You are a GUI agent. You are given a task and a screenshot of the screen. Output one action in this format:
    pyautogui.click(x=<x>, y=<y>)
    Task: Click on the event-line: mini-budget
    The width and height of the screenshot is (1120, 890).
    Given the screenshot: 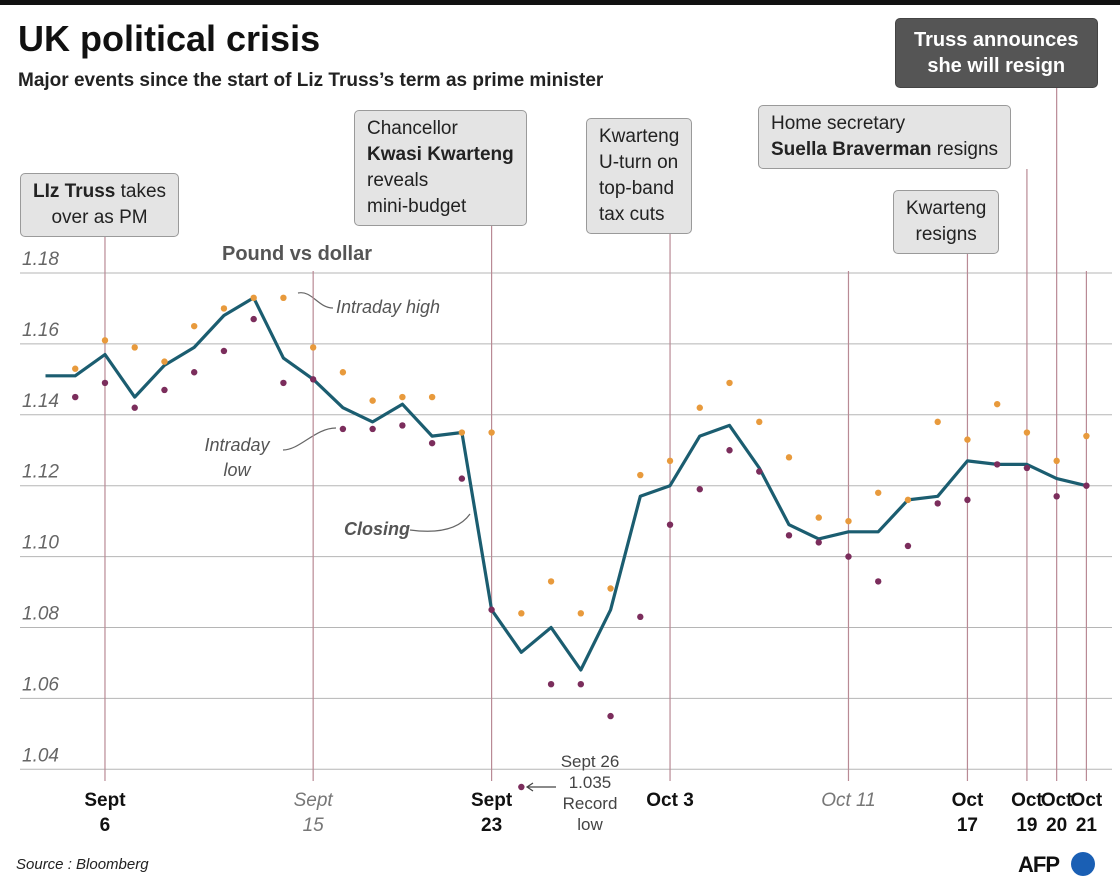 What is the action you would take?
    pyautogui.click(x=440, y=207)
    